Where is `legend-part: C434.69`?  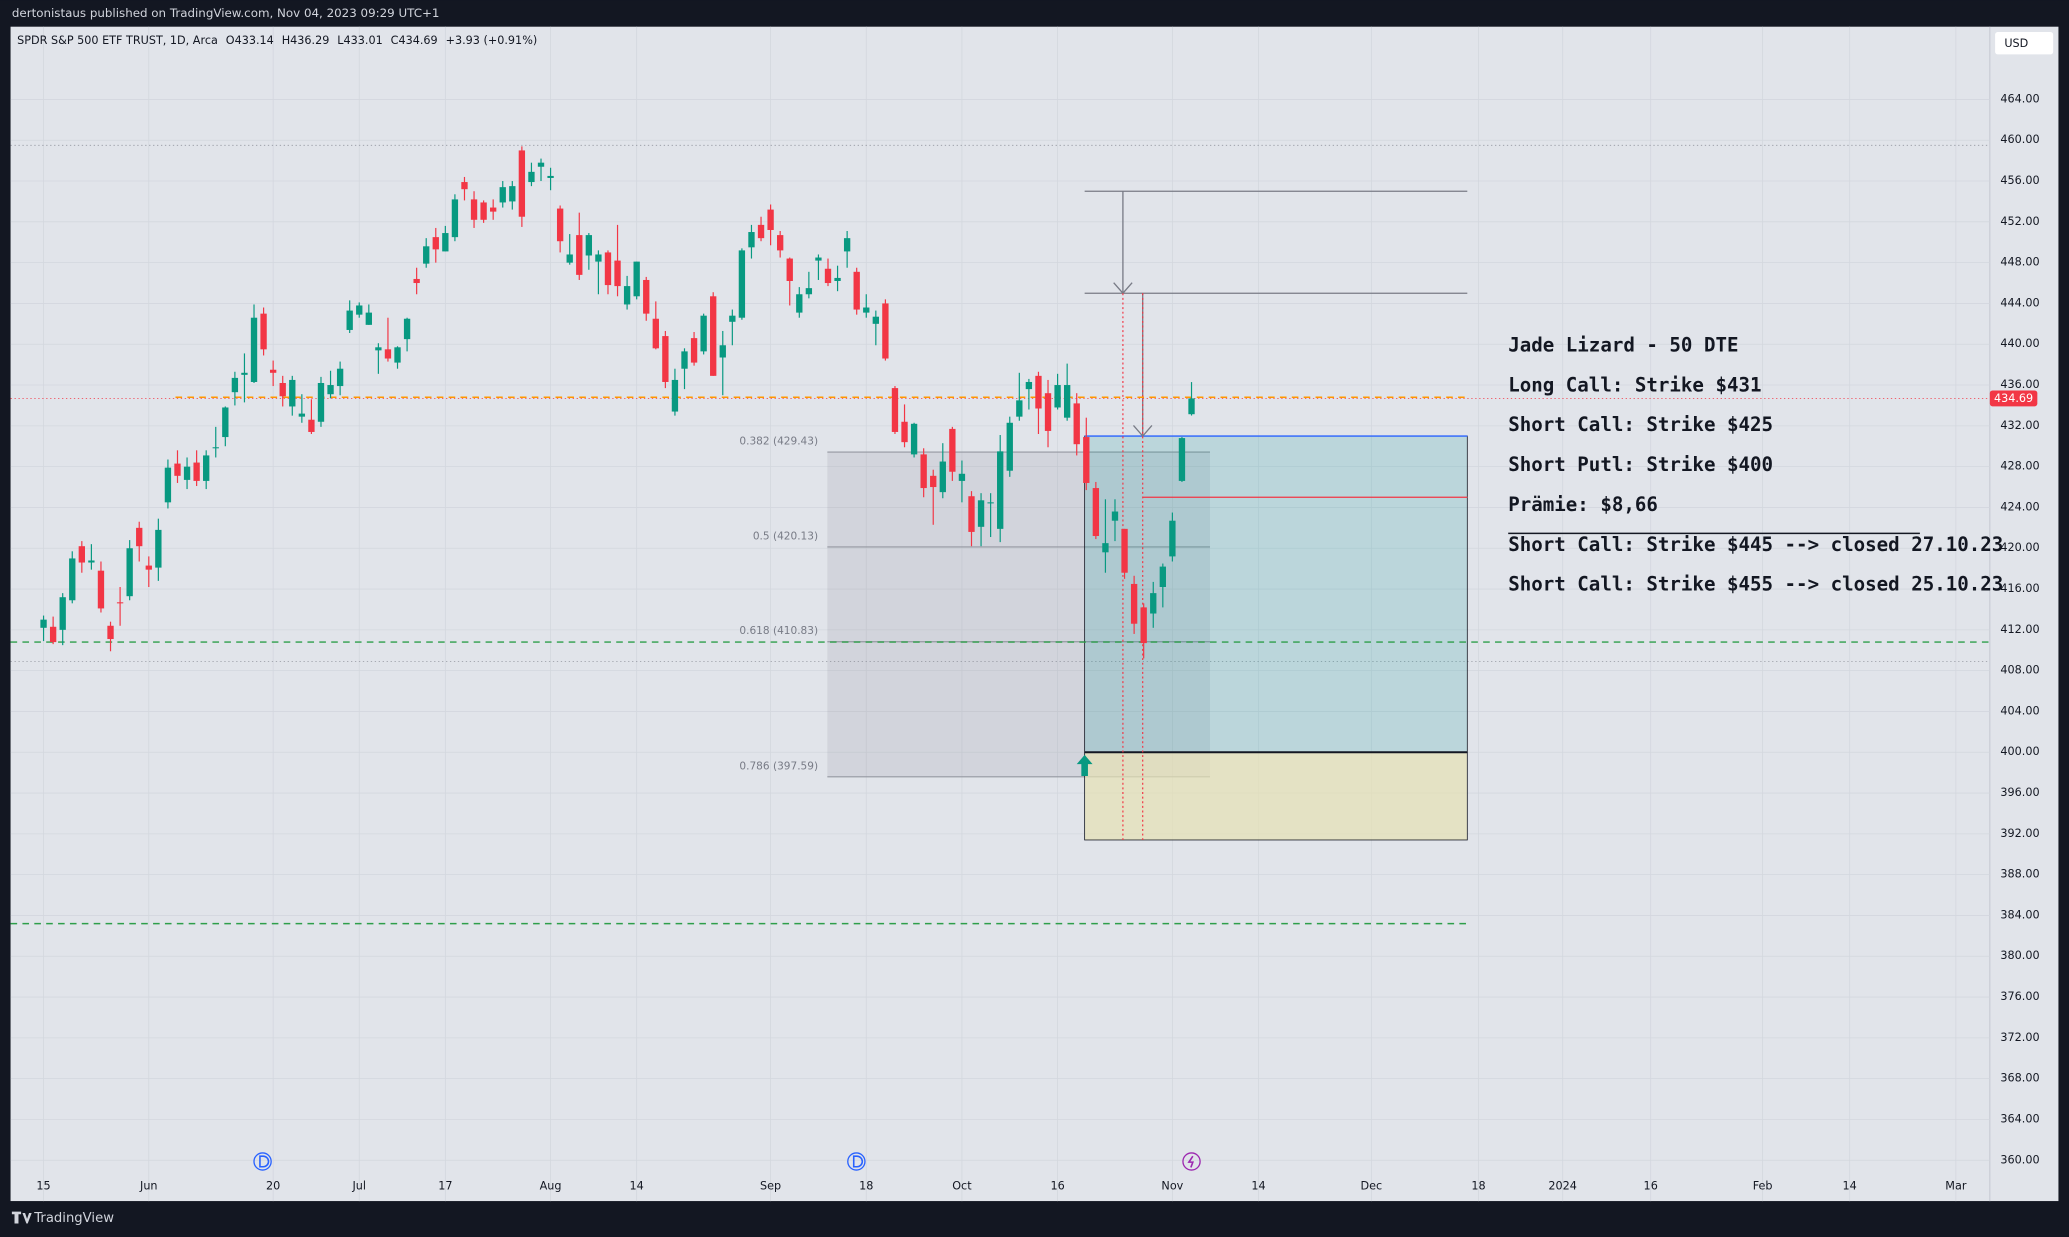
legend-part: C434.69 is located at coordinates (414, 40).